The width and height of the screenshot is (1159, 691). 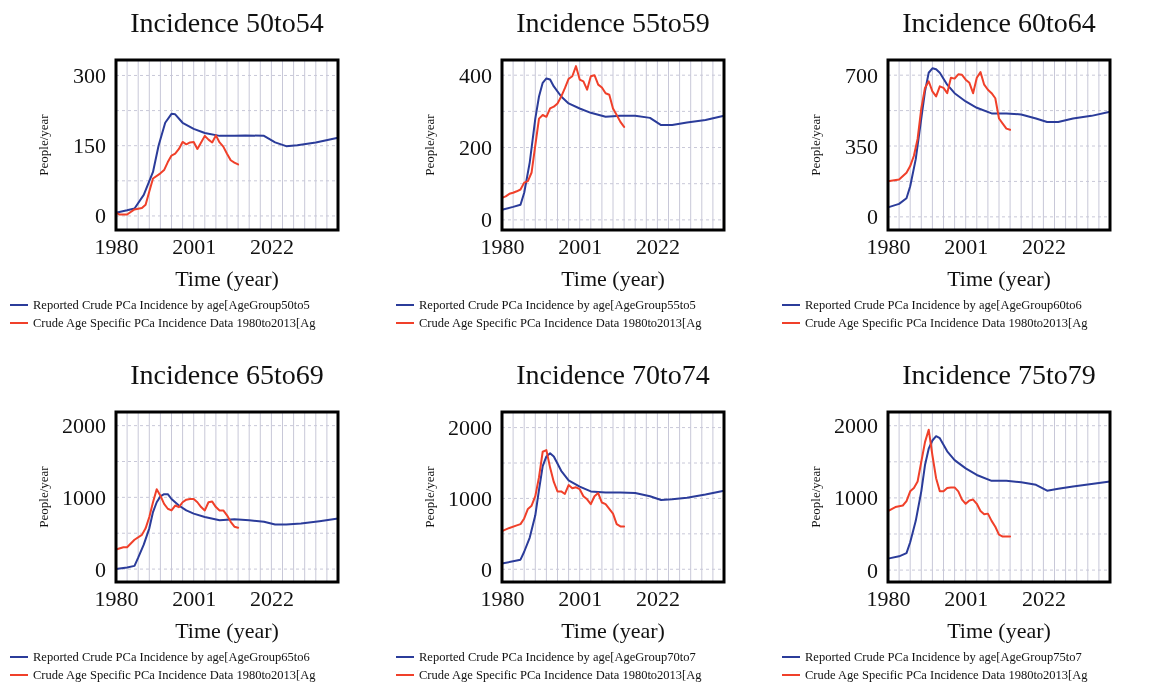 I want to click on chart-title: Incidence 55to59, so click(x=613, y=22).